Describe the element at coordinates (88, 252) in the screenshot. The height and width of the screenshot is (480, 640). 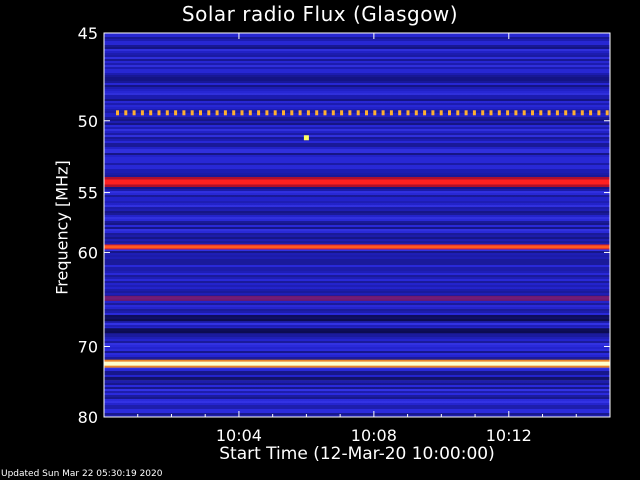
I see `y-tick-label: 60` at that location.